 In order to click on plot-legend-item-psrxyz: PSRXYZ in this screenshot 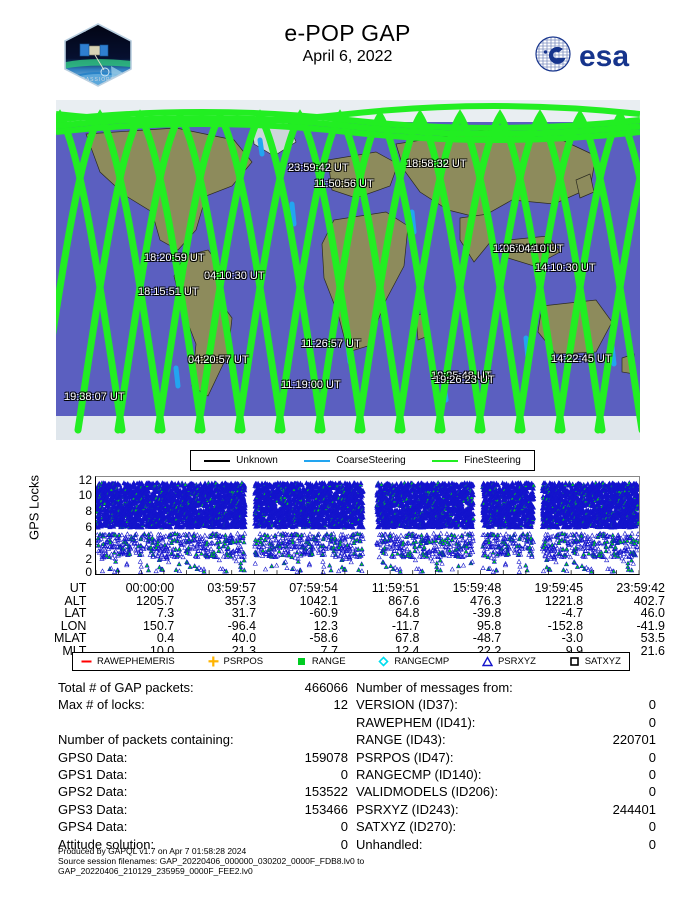, I will do `click(508, 661)`.